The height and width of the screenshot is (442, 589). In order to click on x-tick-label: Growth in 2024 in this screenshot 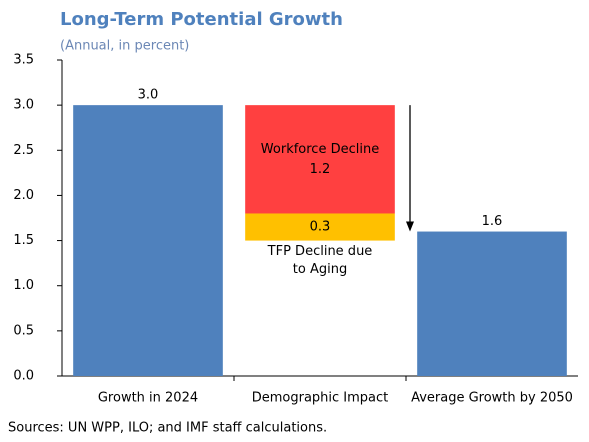, I will do `click(148, 398)`.